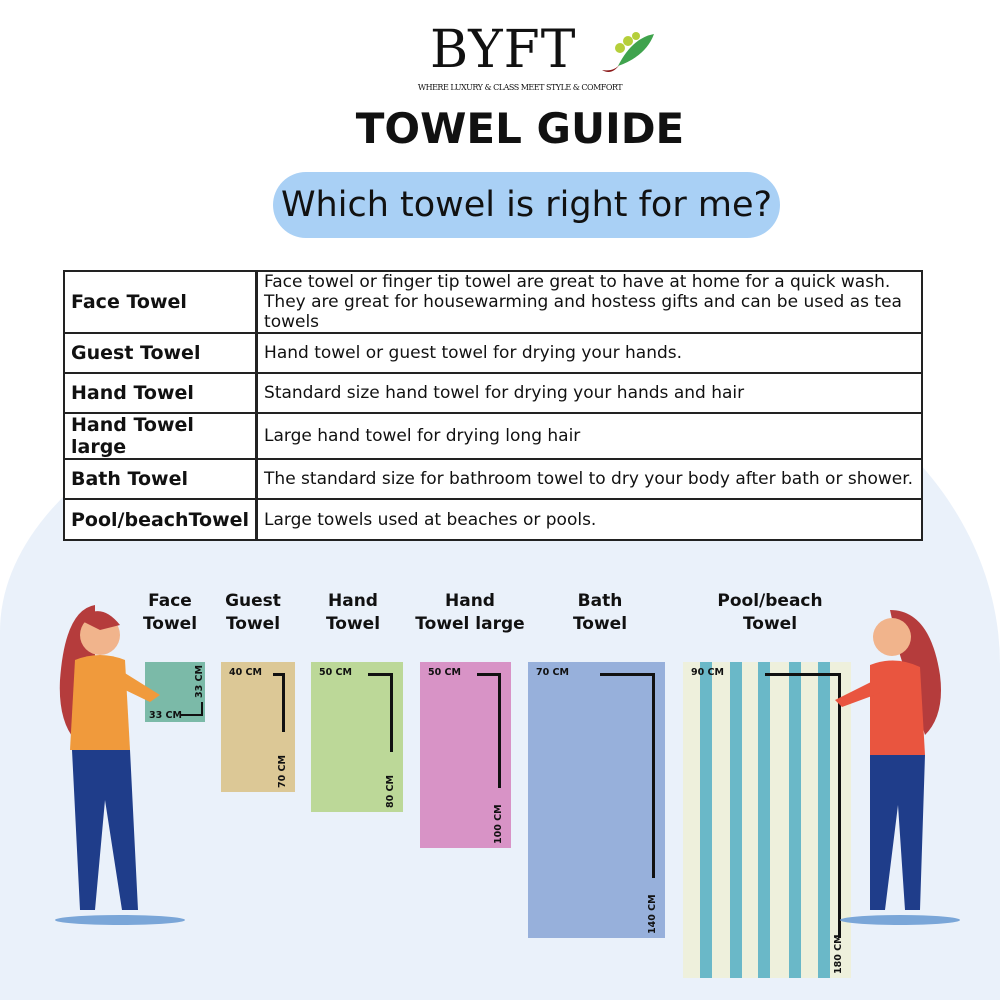 Image resolution: width=1000 pixels, height=1000 pixels. I want to click on height-label: 140 CM, so click(652, 914).